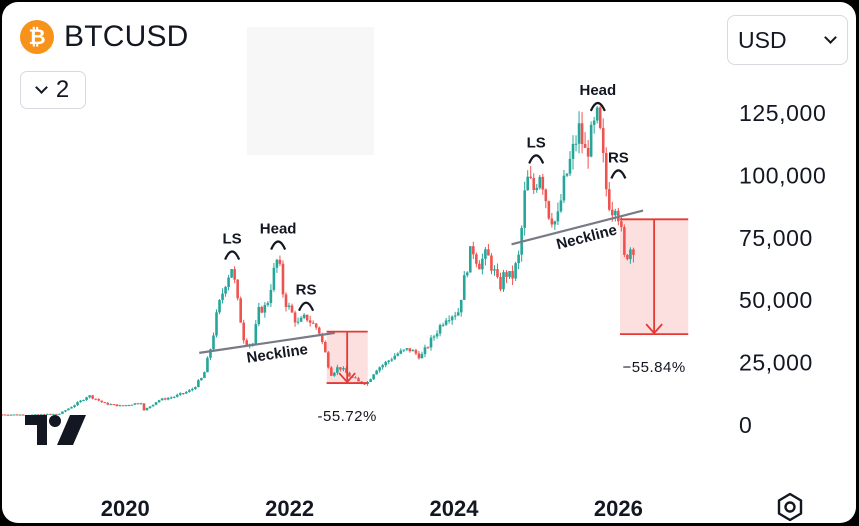 The image size is (859, 526). Describe the element at coordinates (790, 507) in the screenshot. I see `gear-icon` at that location.